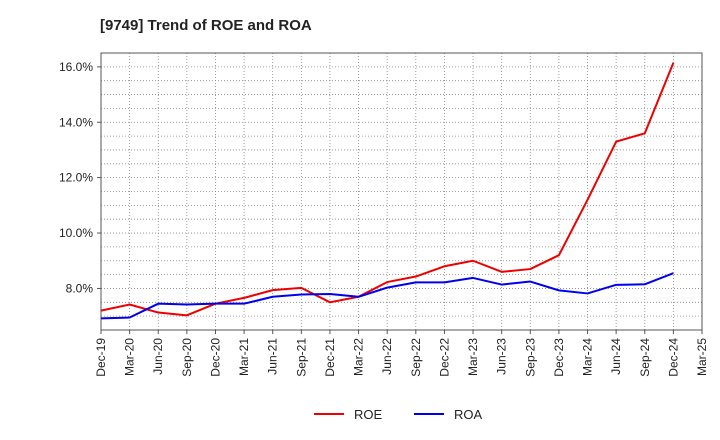 This screenshot has width=720, height=440. I want to click on x-tick-label: Sep-21, so click(301, 357).